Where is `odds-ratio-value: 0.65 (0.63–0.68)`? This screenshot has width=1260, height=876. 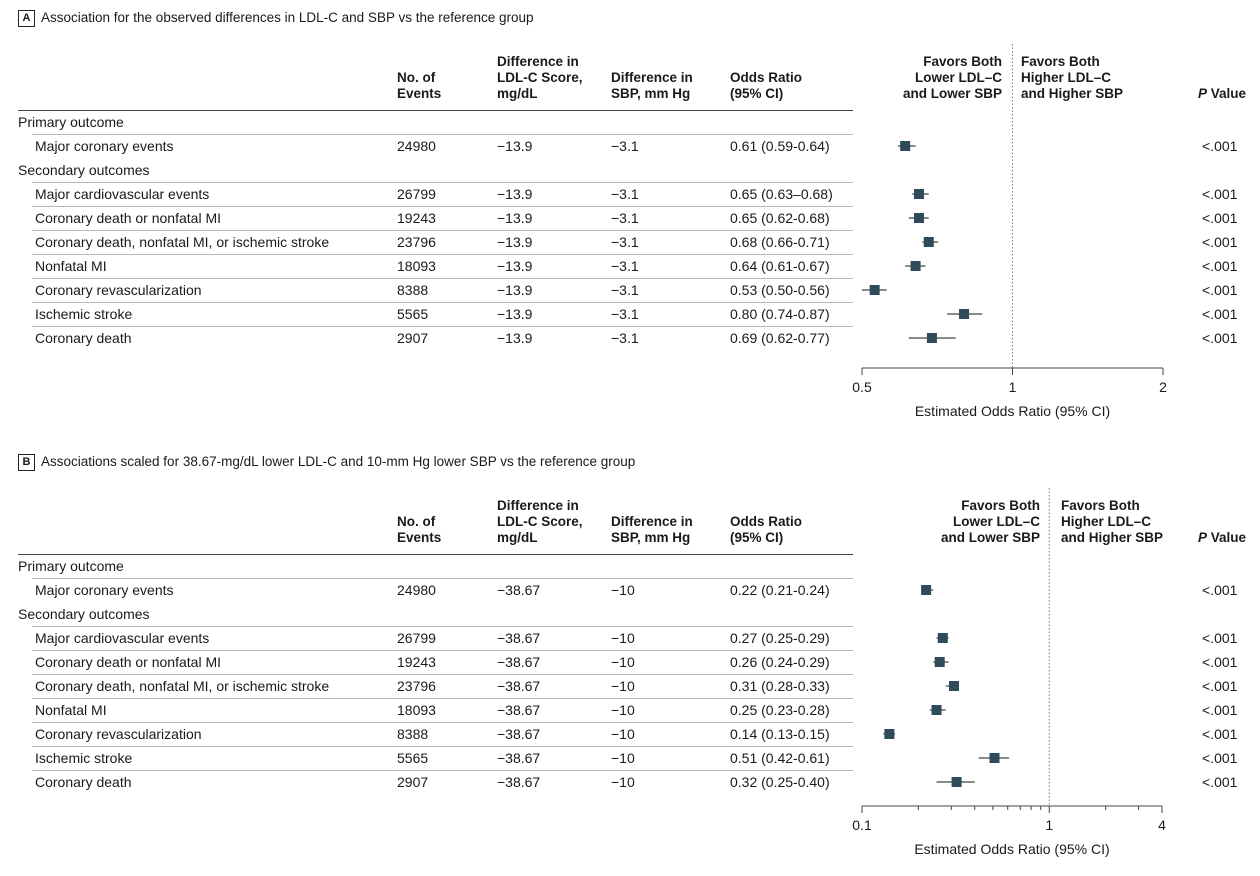 odds-ratio-value: 0.65 (0.63–0.68) is located at coordinates (781, 194).